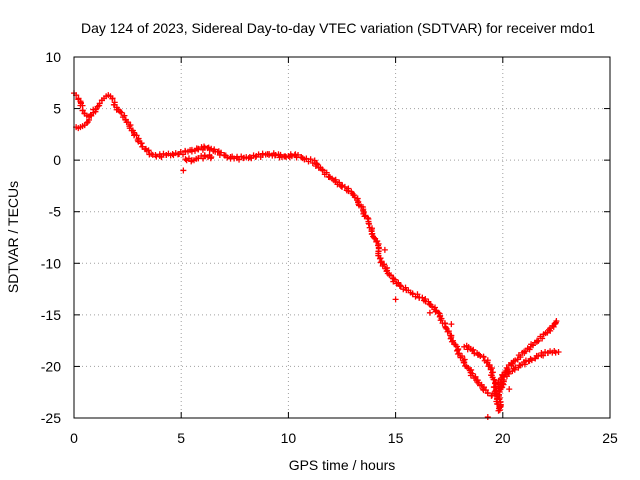 This screenshot has width=640, height=480. Describe the element at coordinates (342, 465) in the screenshot. I see `x-axis-label: GPS time / hours` at that location.